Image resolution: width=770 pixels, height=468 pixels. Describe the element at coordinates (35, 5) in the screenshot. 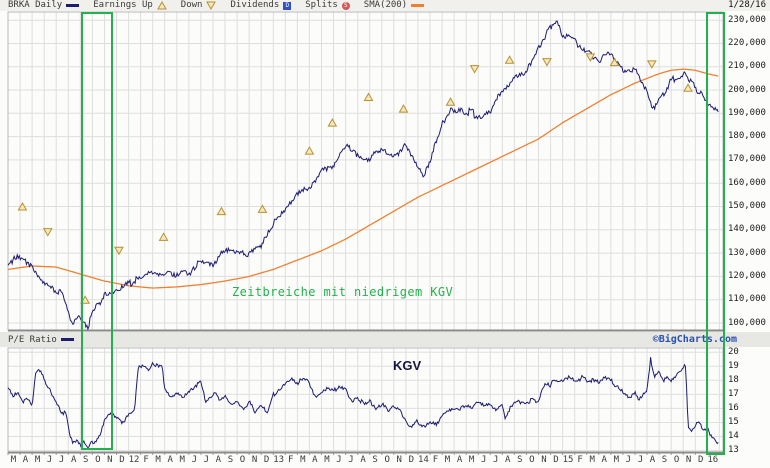

I see `symbol-text: BRKA Daily` at that location.